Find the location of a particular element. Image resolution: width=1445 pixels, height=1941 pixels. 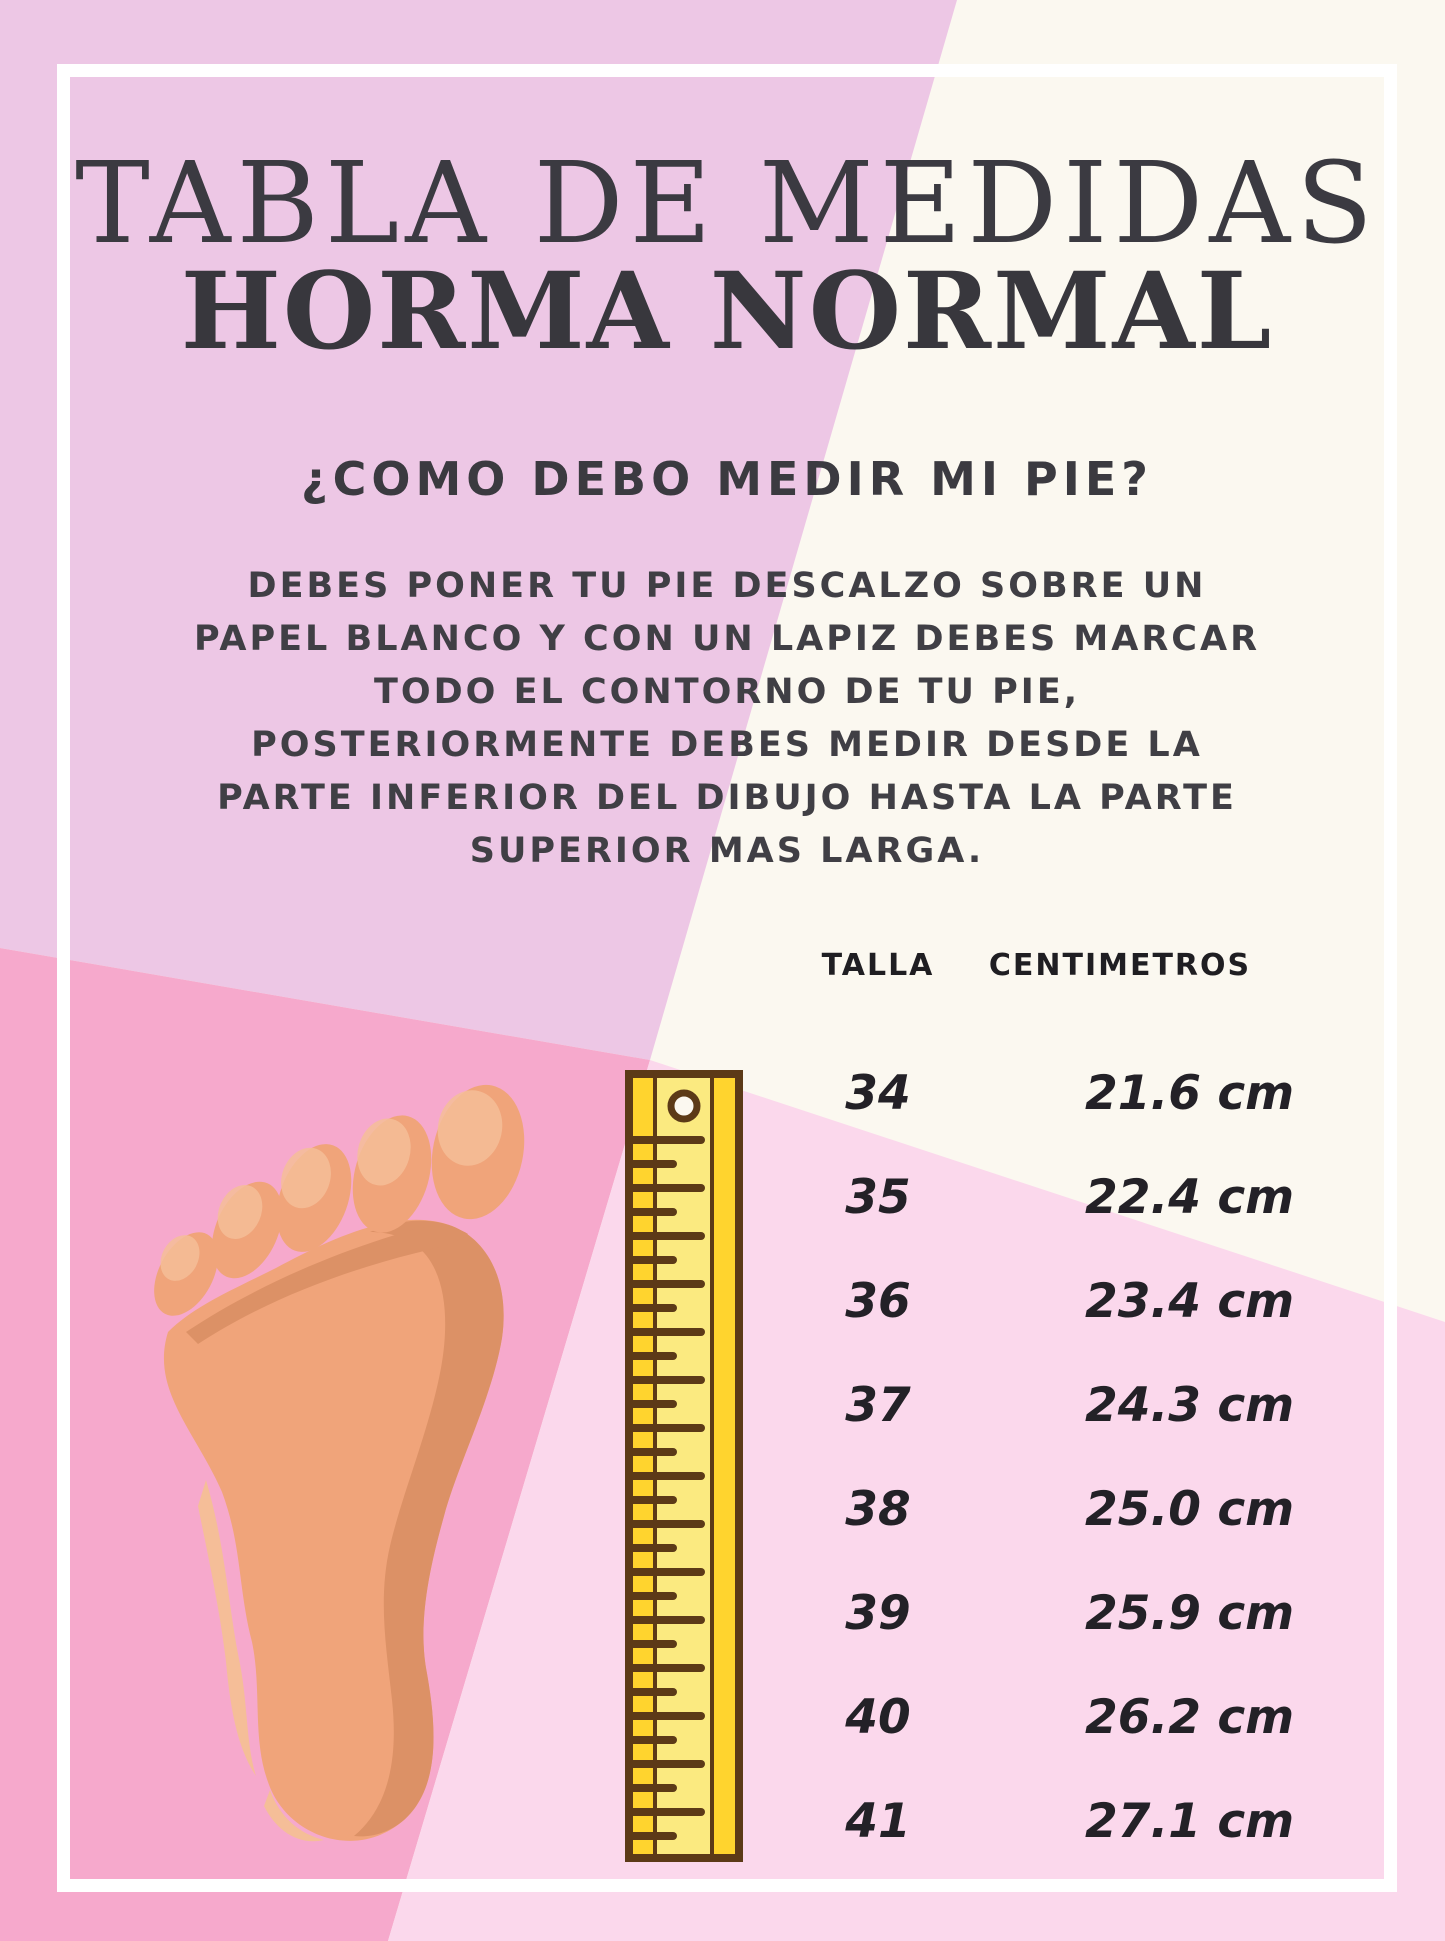

cm-value: 22.4 cm is located at coordinates (1190, 1197).